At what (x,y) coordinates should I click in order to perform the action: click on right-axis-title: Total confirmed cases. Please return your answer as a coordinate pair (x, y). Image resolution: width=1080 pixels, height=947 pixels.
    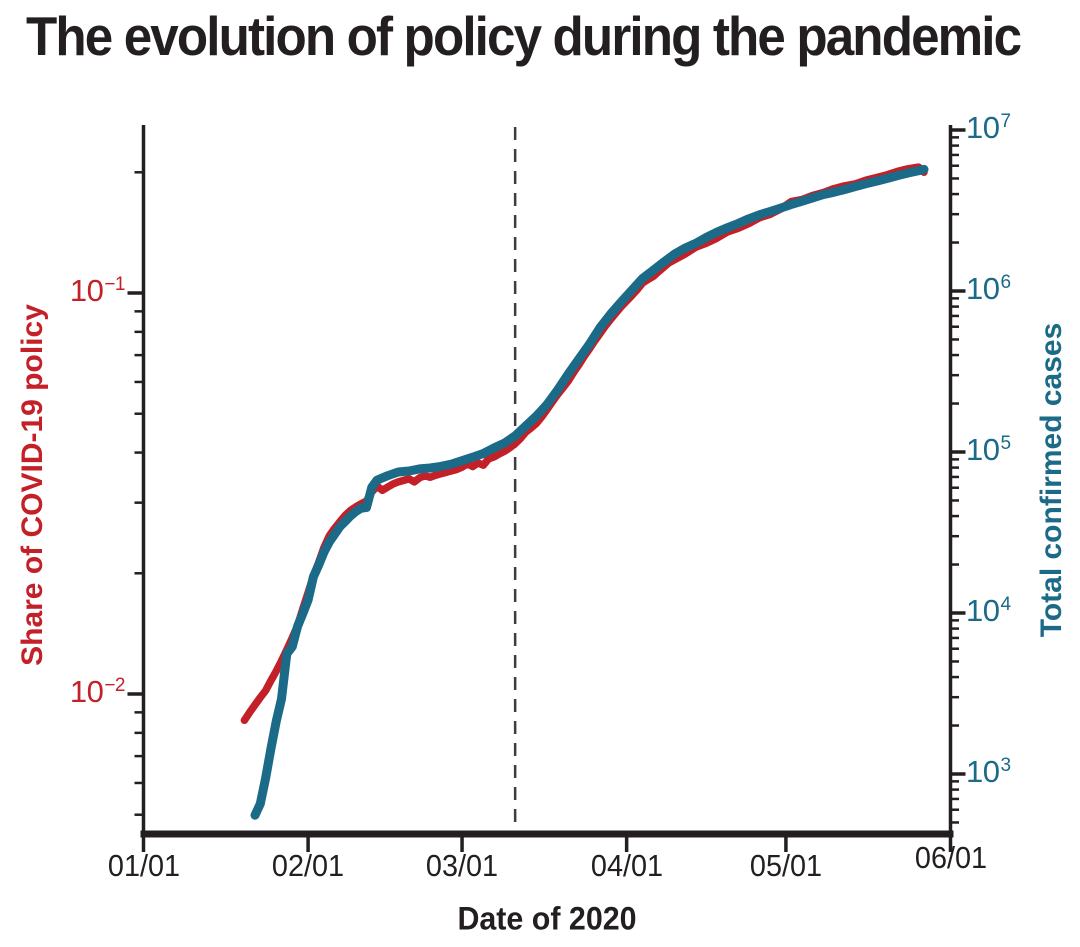
    Looking at the image, I should click on (1051, 480).